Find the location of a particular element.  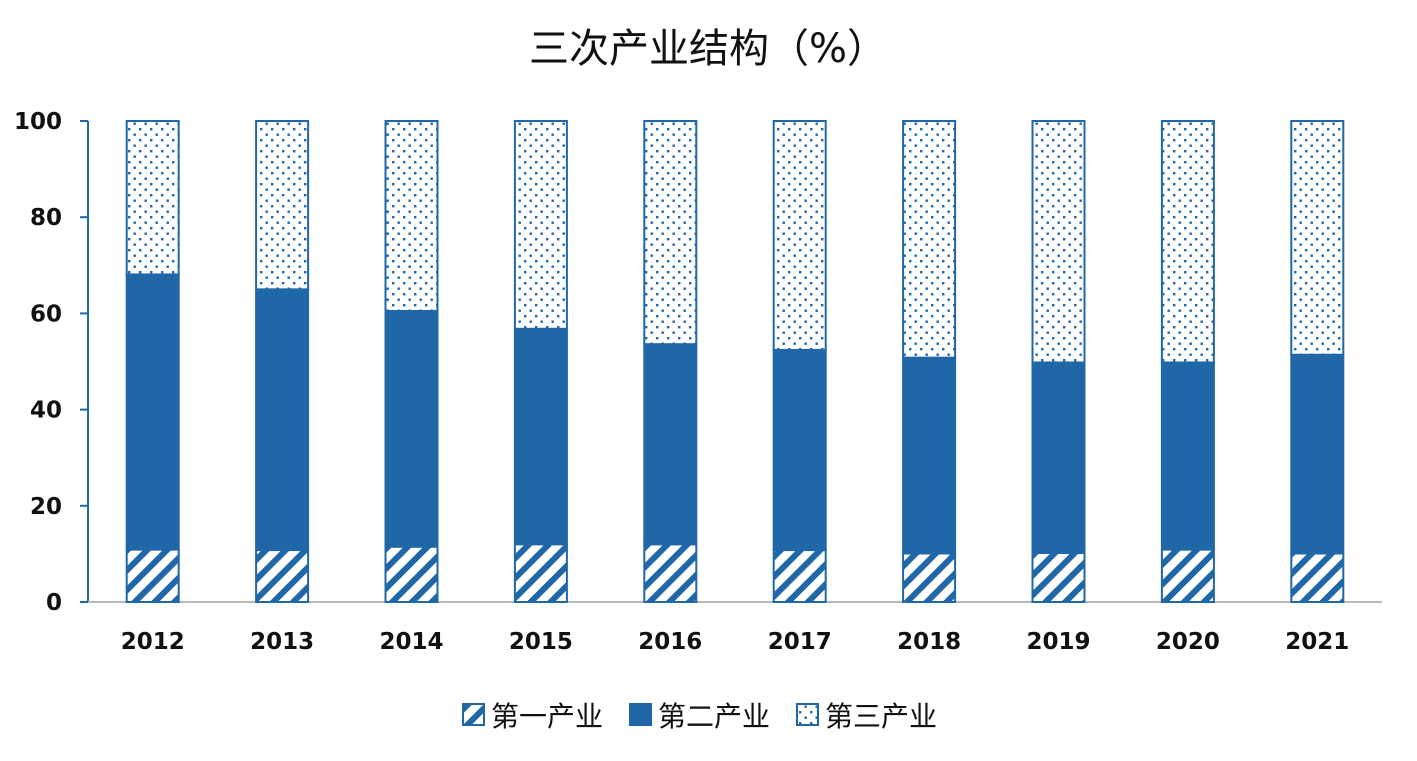

x-tick-label: 2018 is located at coordinates (929, 642).